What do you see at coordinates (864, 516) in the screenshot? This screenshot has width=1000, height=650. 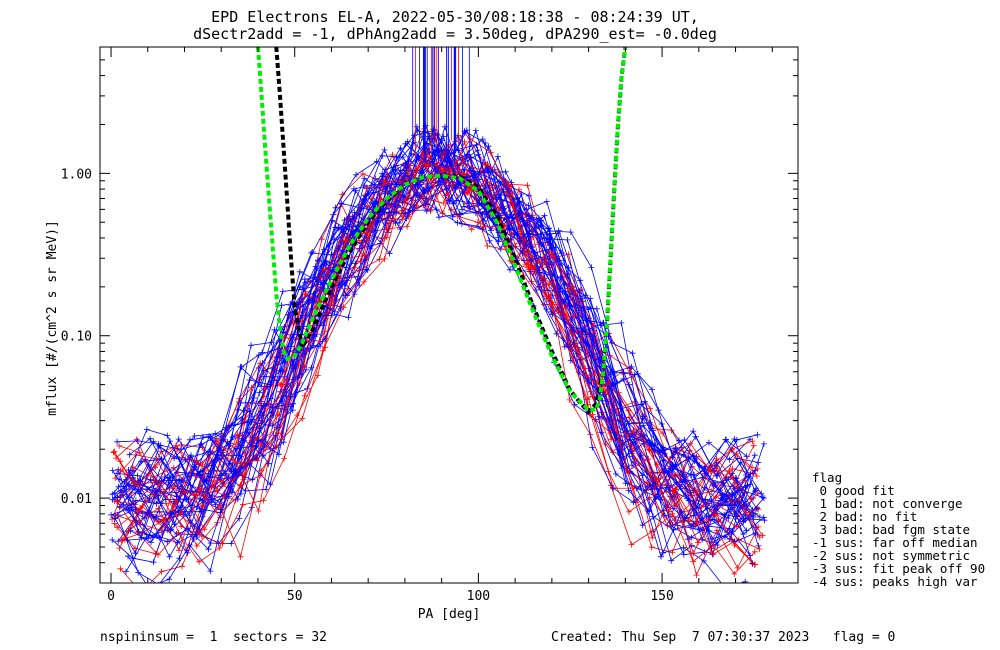 I see `legend-entry: 2 bad: no fit` at bounding box center [864, 516].